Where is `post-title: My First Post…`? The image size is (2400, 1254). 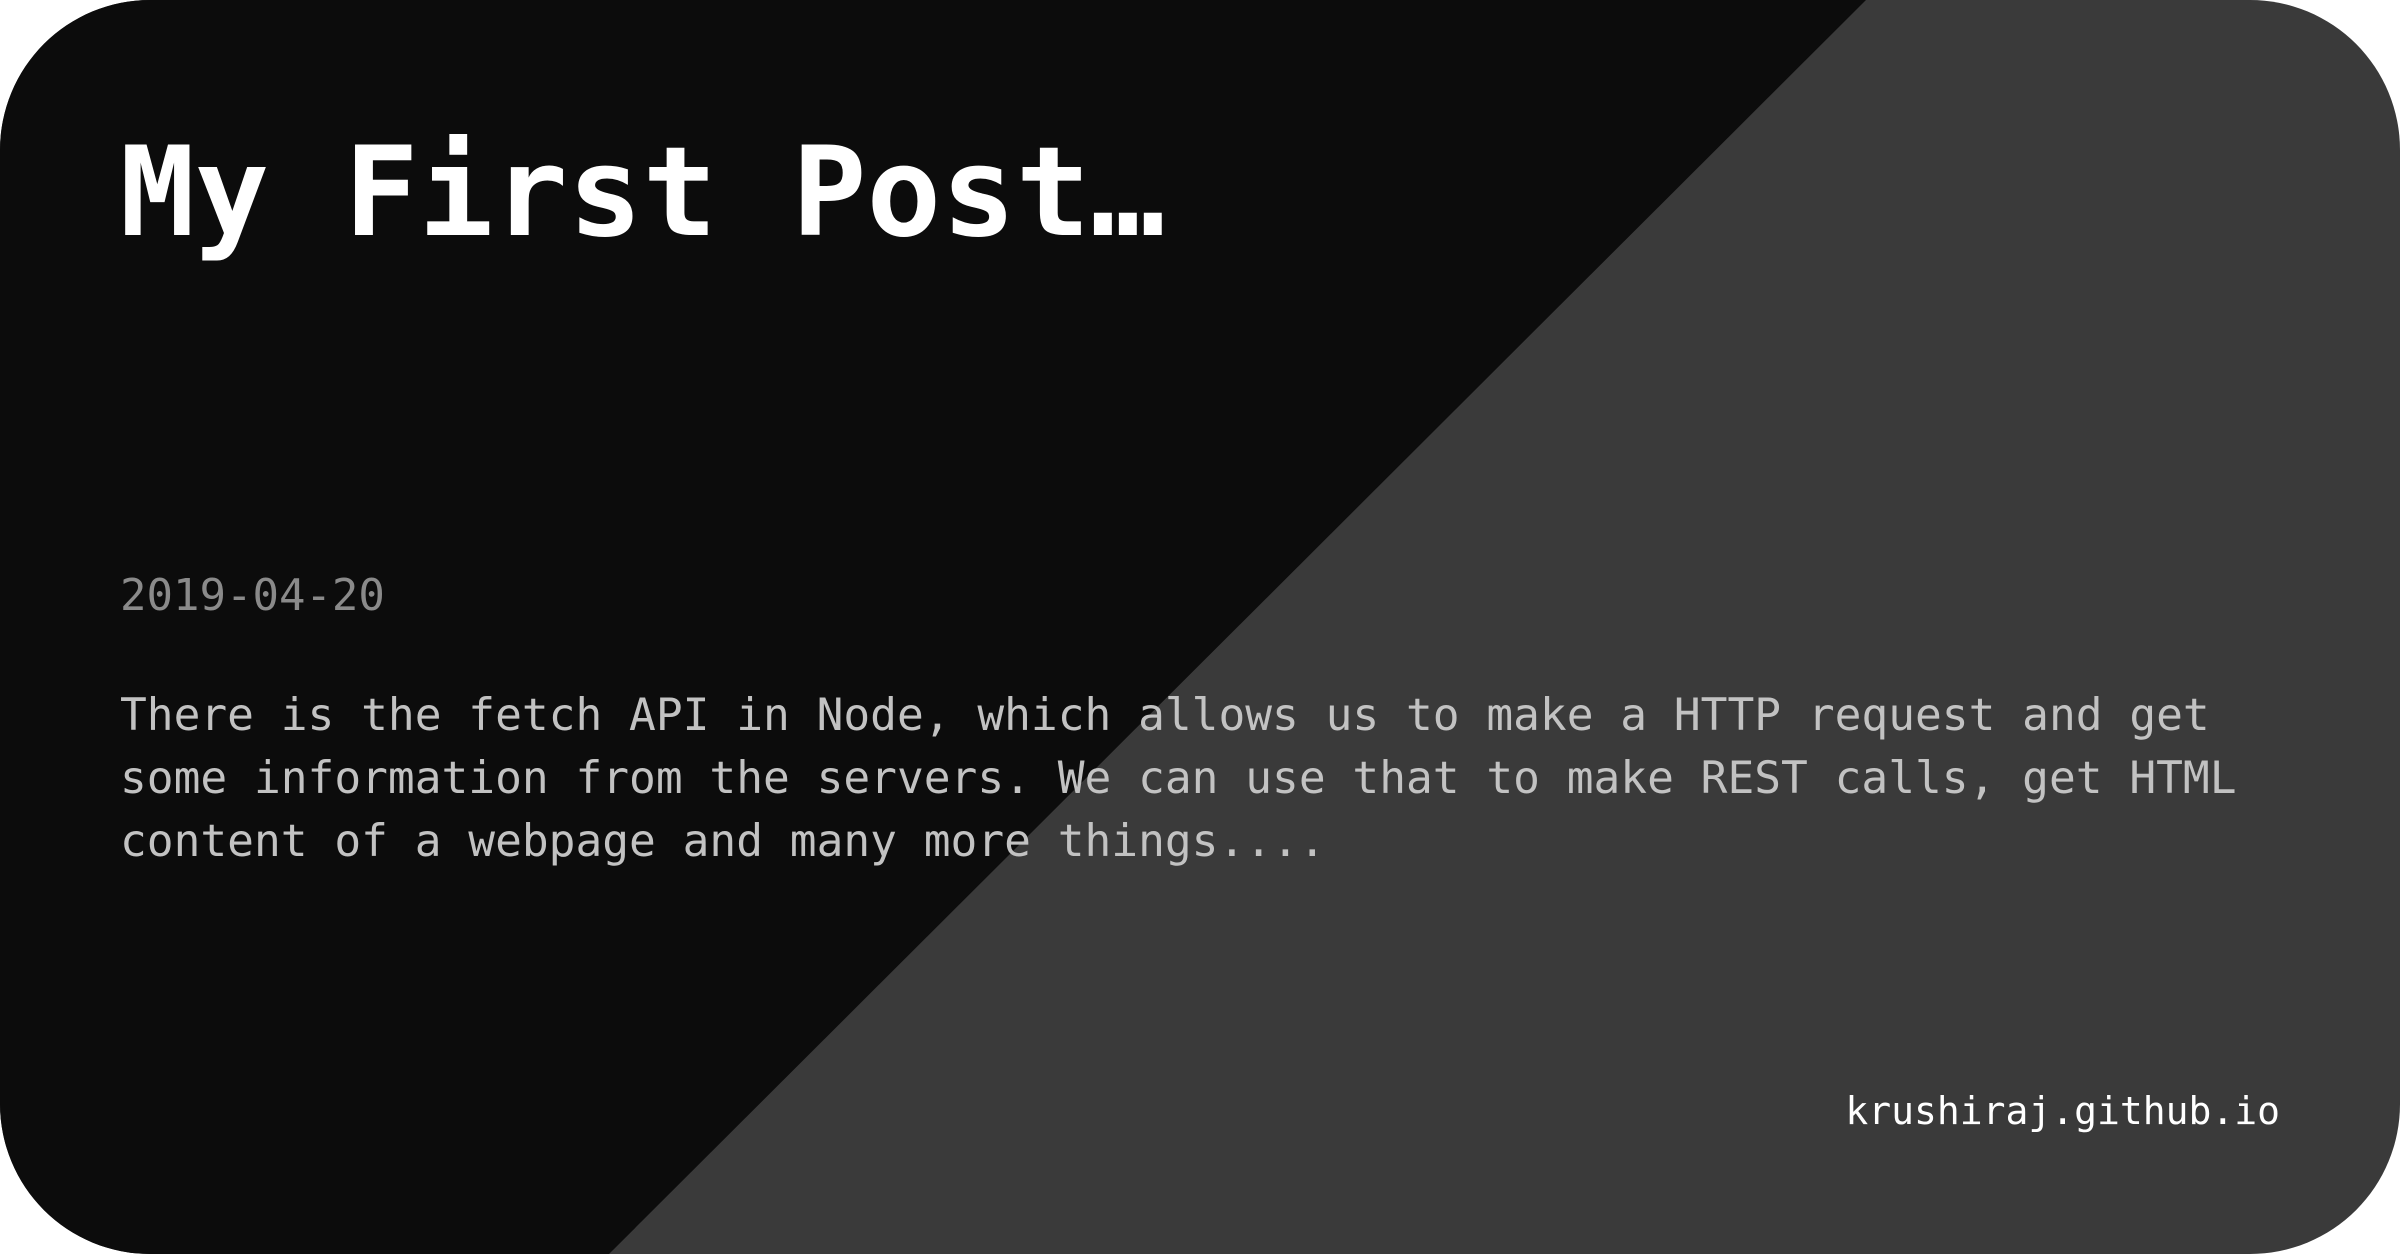 post-title: My First Post… is located at coordinates (643, 193).